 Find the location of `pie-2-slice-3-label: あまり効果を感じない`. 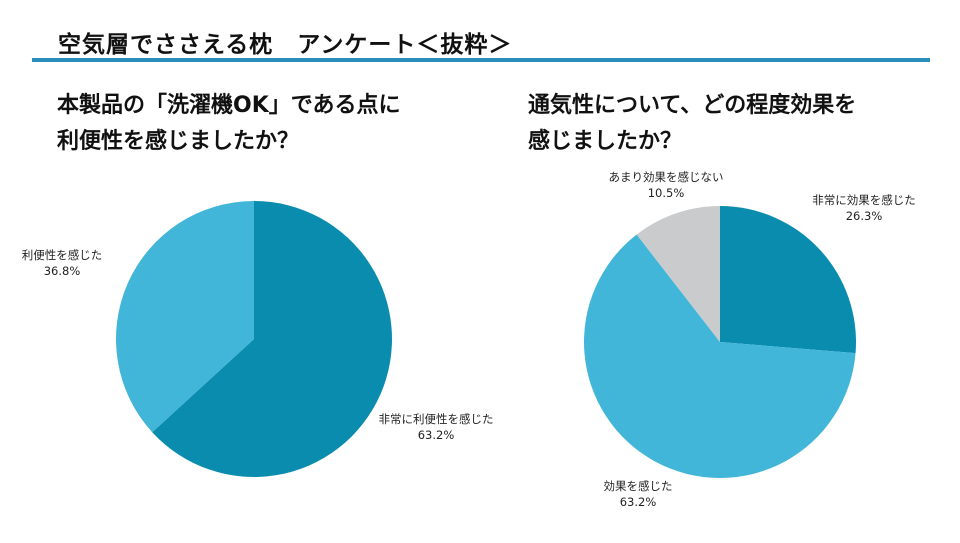

pie-2-slice-3-label: あまり効果を感じない is located at coordinates (666, 177).